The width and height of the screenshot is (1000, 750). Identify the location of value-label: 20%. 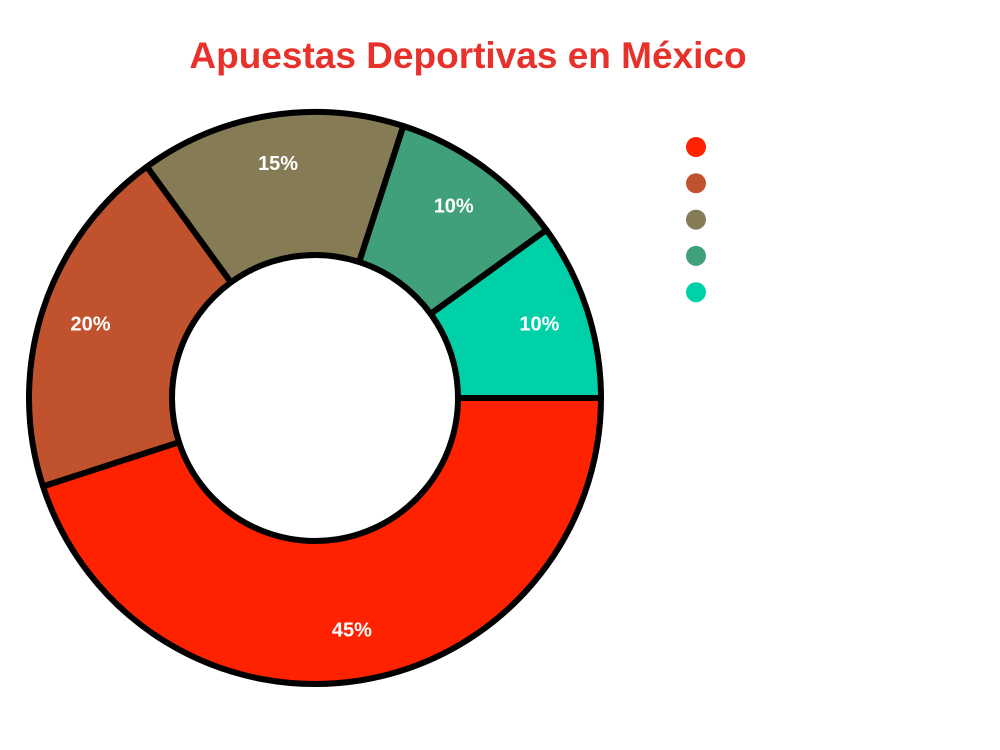
(91, 324).